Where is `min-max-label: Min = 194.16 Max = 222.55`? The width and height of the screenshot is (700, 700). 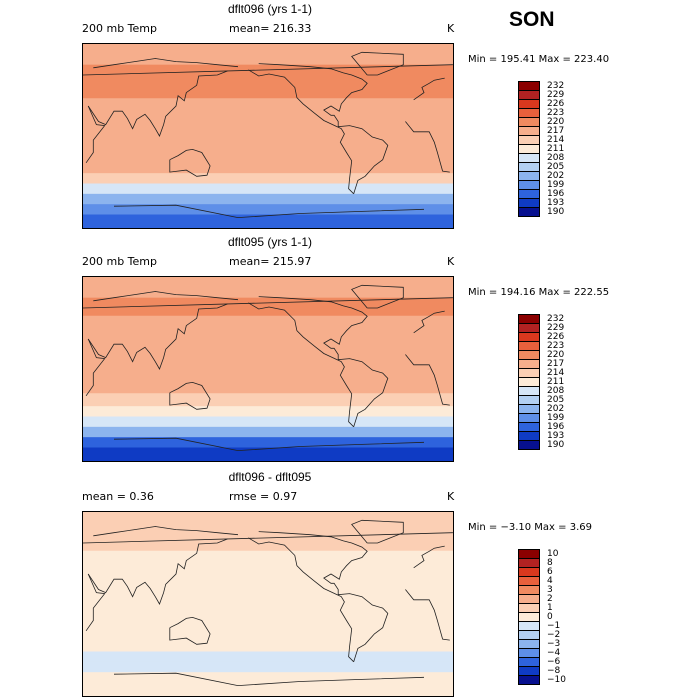
min-max-label: Min = 194.16 Max = 222.55 is located at coordinates (539, 292).